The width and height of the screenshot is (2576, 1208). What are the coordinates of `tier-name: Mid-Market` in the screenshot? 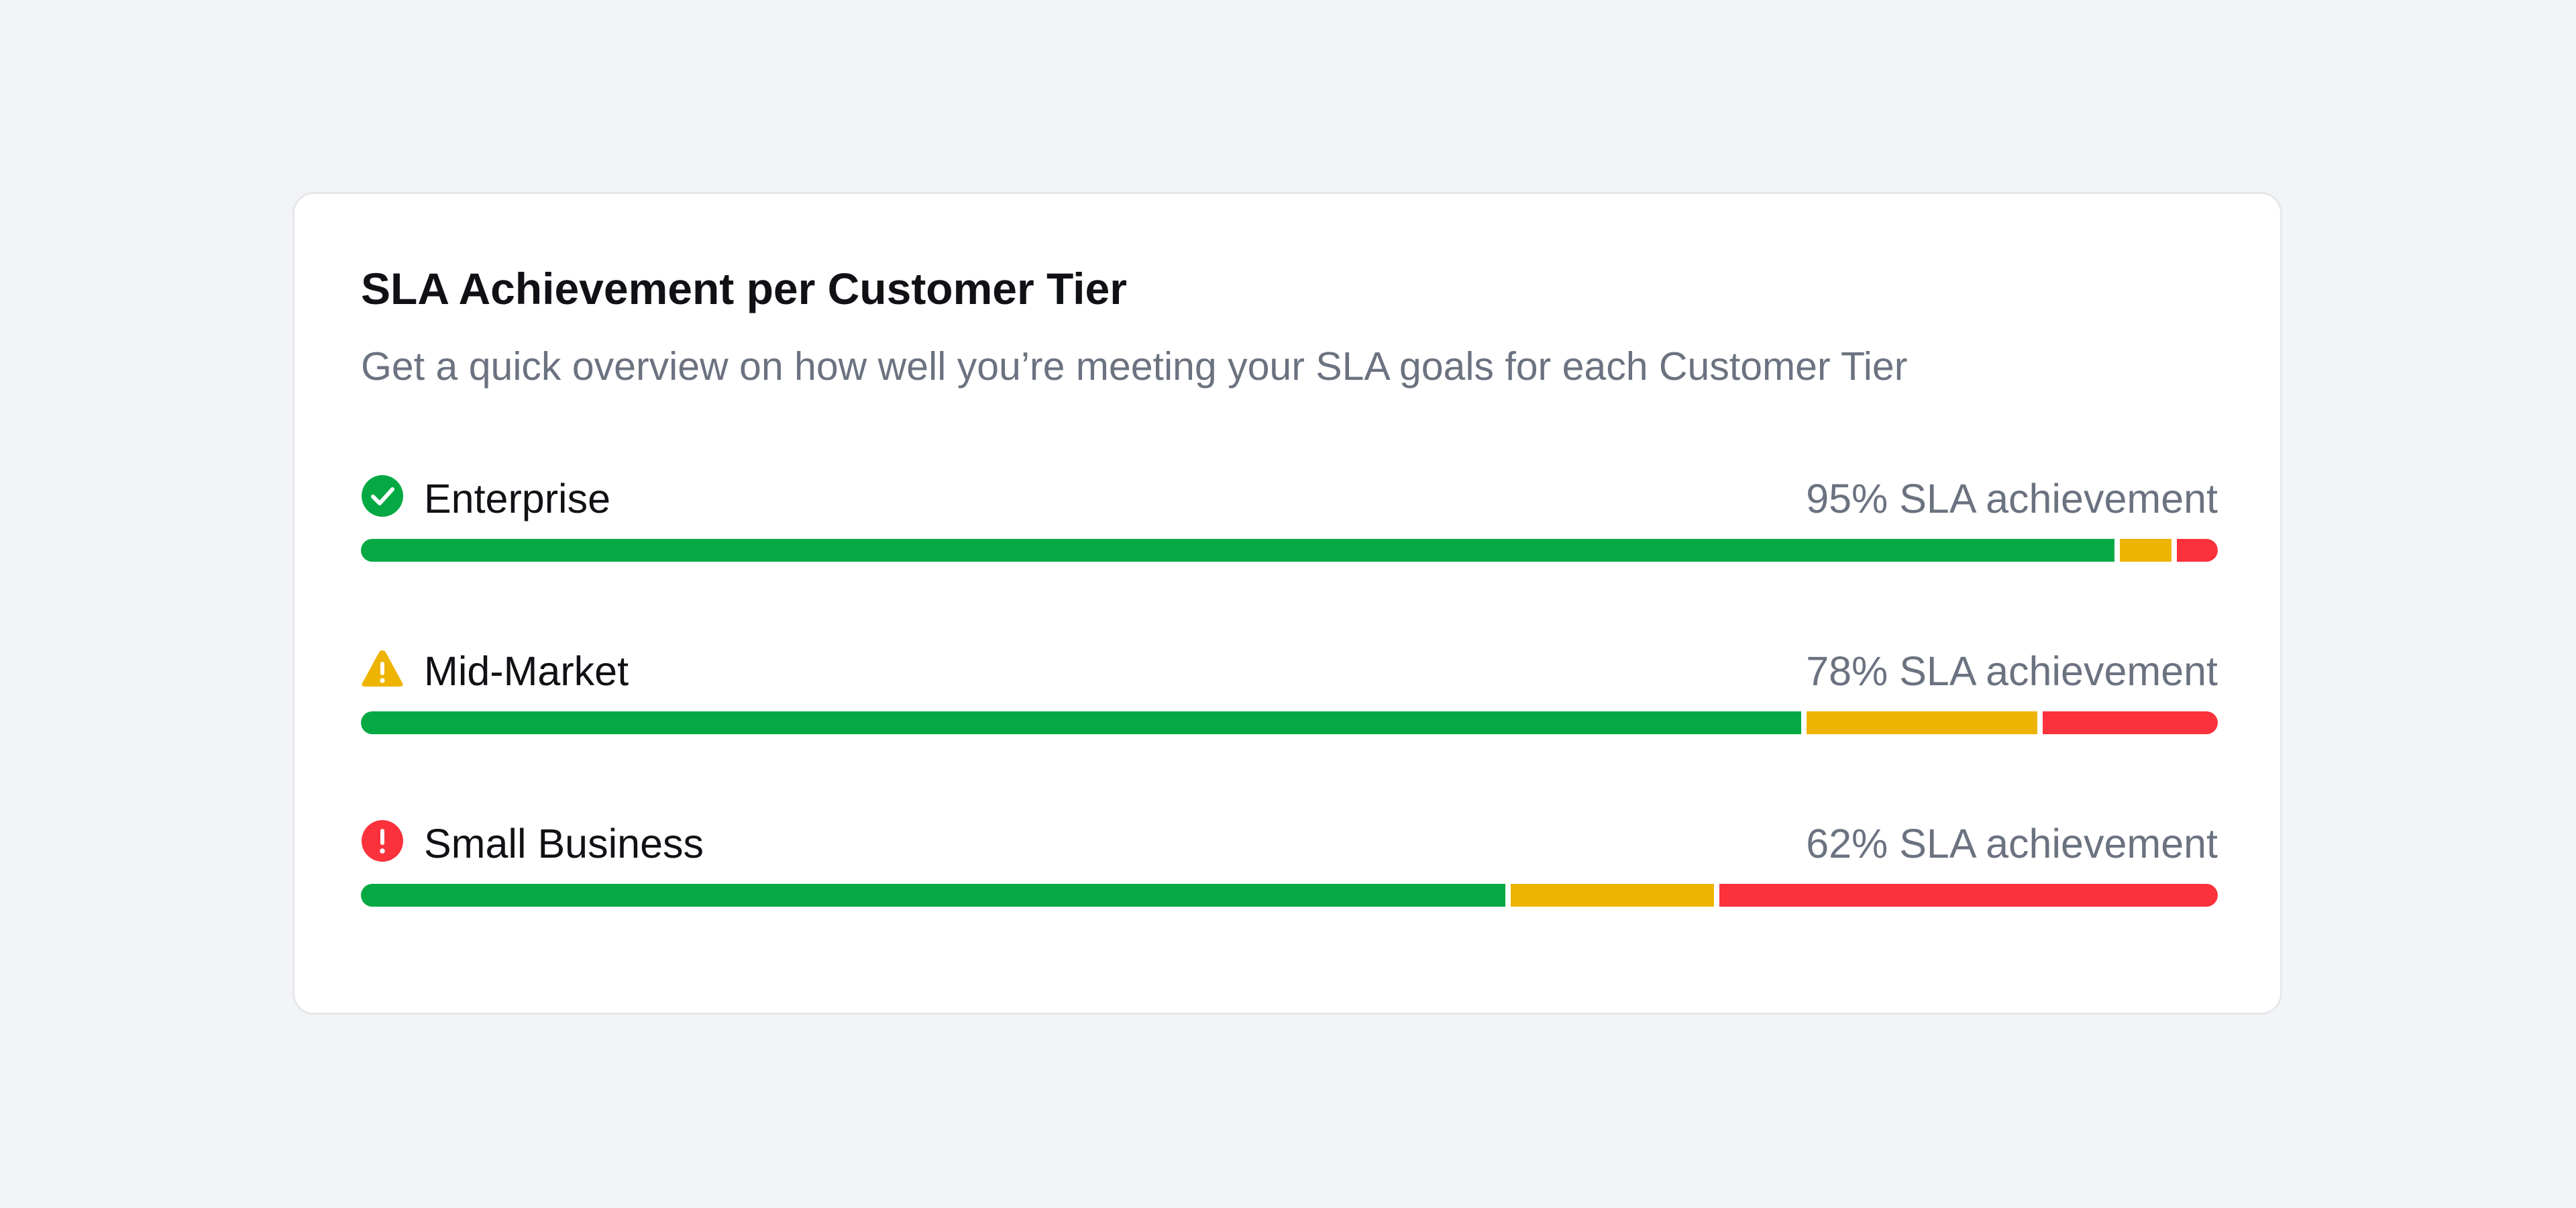 It's located at (526, 671).